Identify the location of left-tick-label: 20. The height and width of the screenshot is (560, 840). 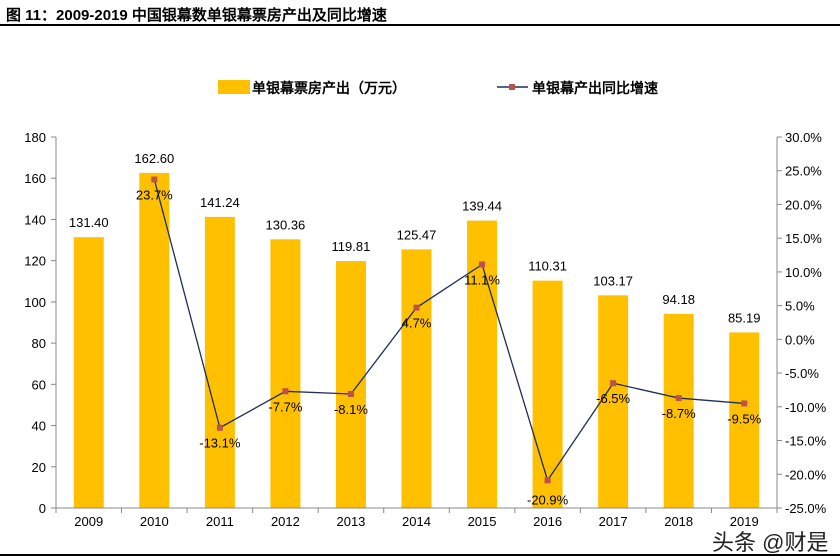
(39, 467).